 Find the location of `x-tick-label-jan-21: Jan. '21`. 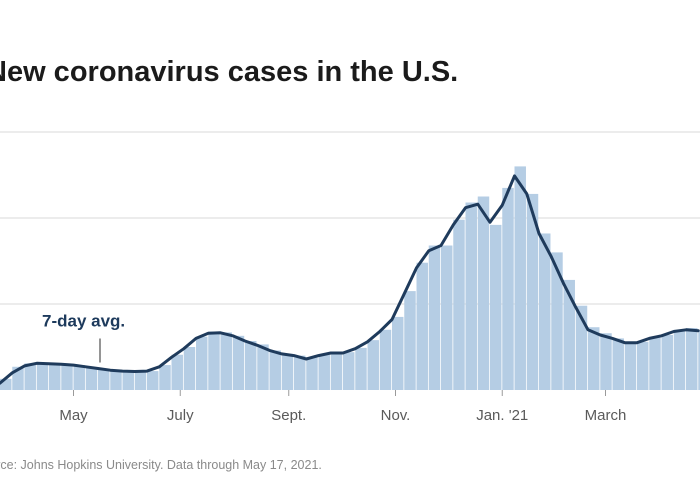

x-tick-label-jan-21: Jan. '21 is located at coordinates (502, 415).